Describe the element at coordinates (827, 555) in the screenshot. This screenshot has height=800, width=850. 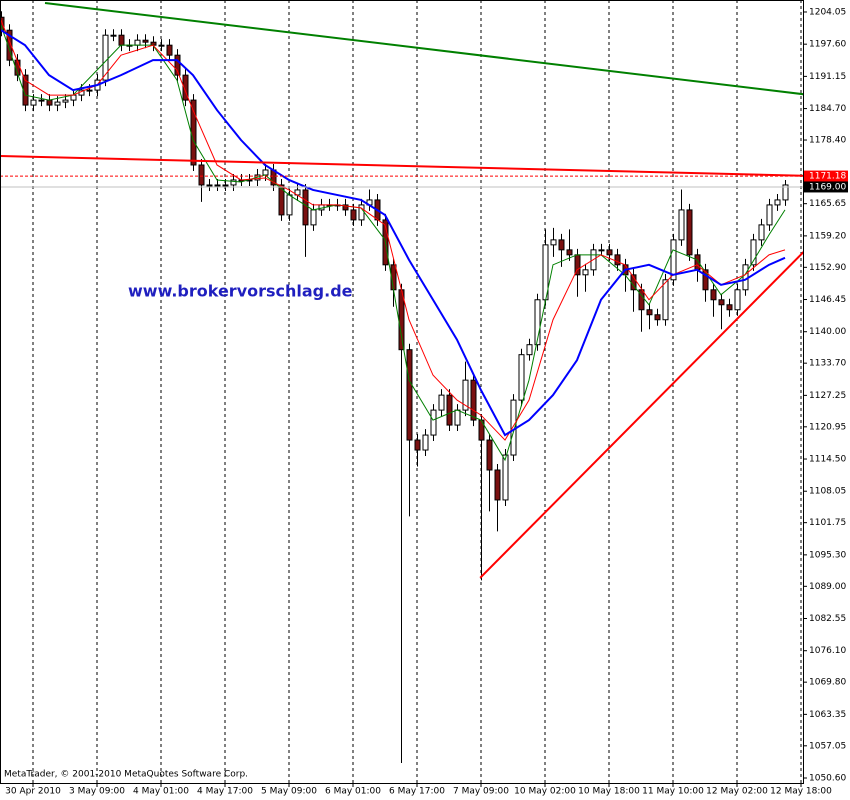
I see `y-tick-label: 1095.30` at that location.